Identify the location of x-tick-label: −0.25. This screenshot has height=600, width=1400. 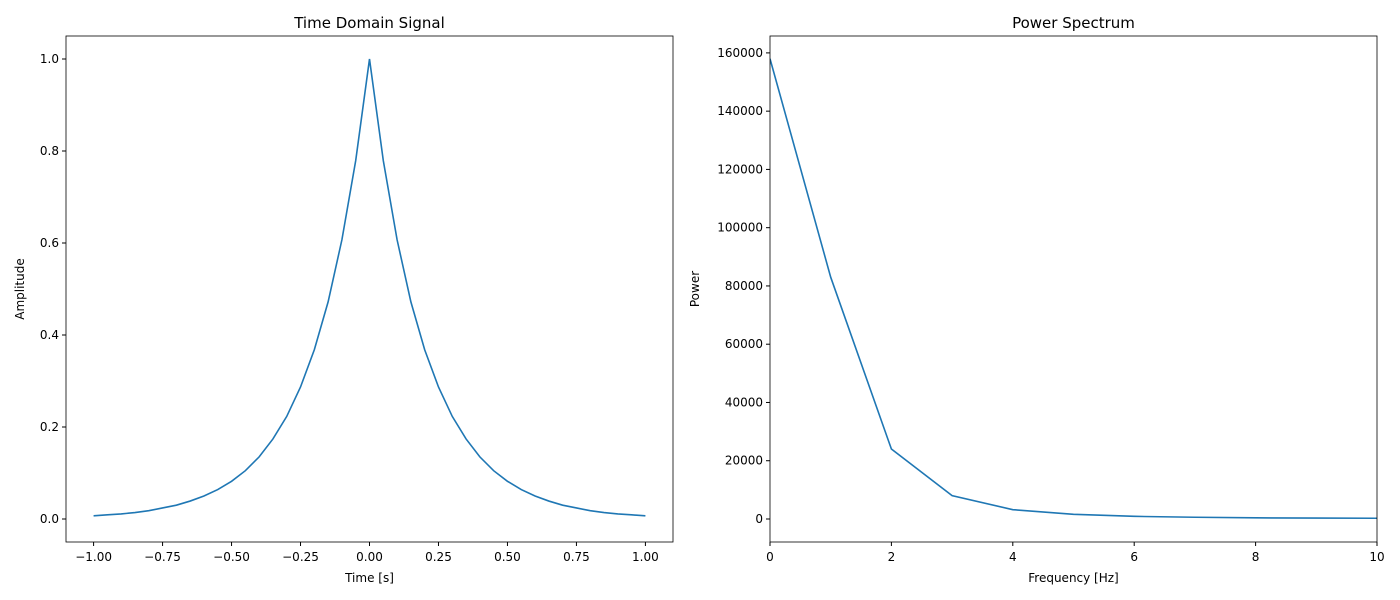
(300, 557).